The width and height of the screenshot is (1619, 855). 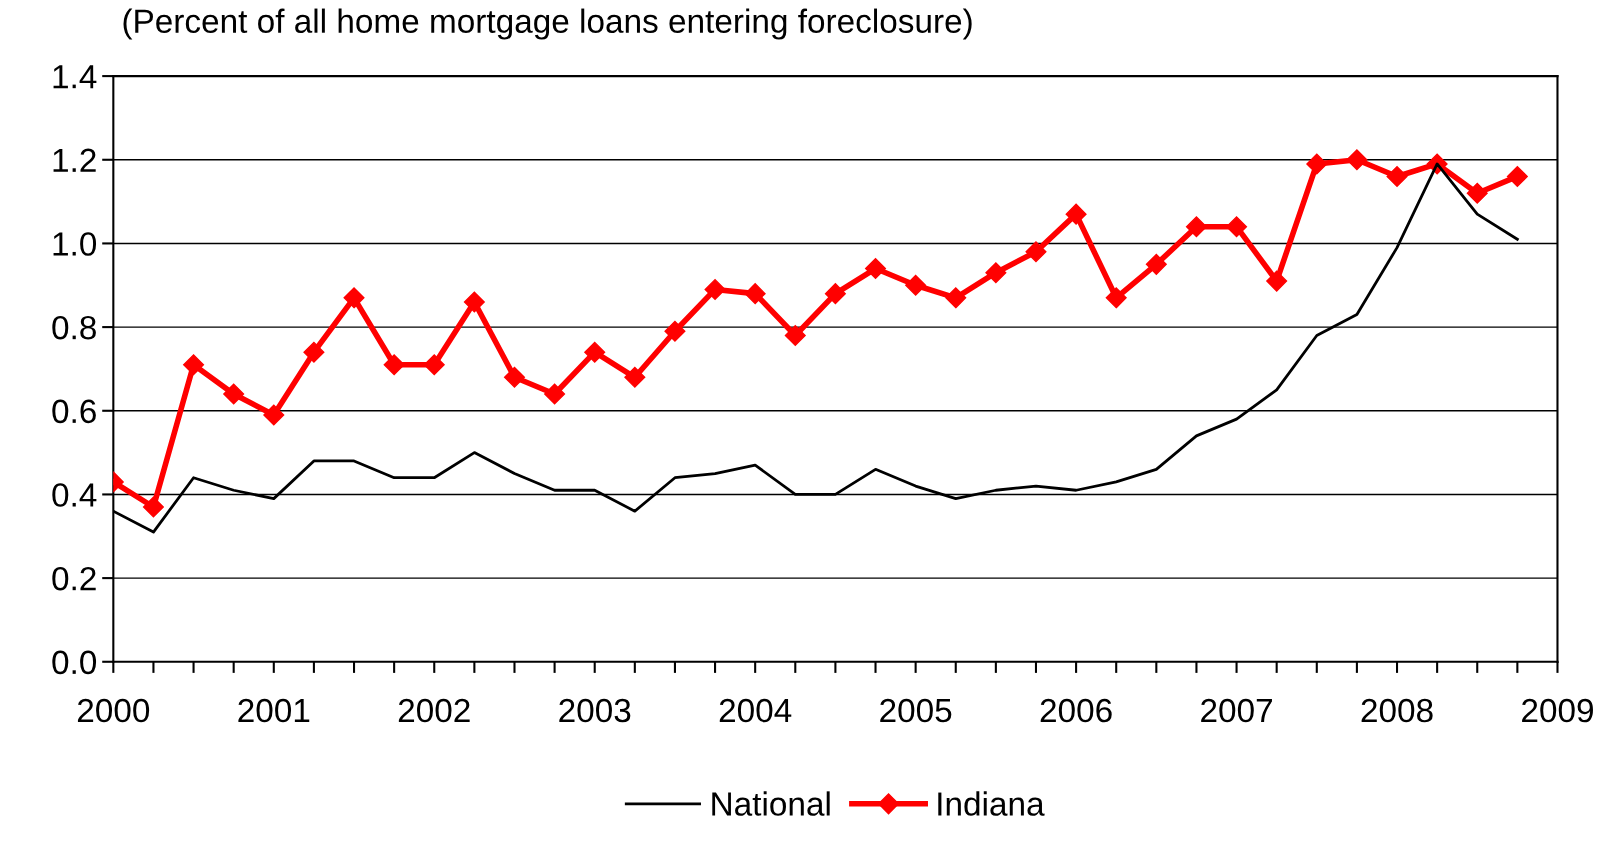 I want to click on legend-label: Indiana, so click(x=991, y=803).